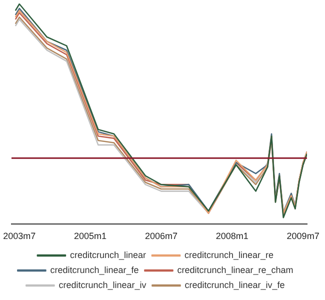 The image size is (325, 300). I want to click on legend-label: creditcrunch_linear_re_cham, so click(235, 269).